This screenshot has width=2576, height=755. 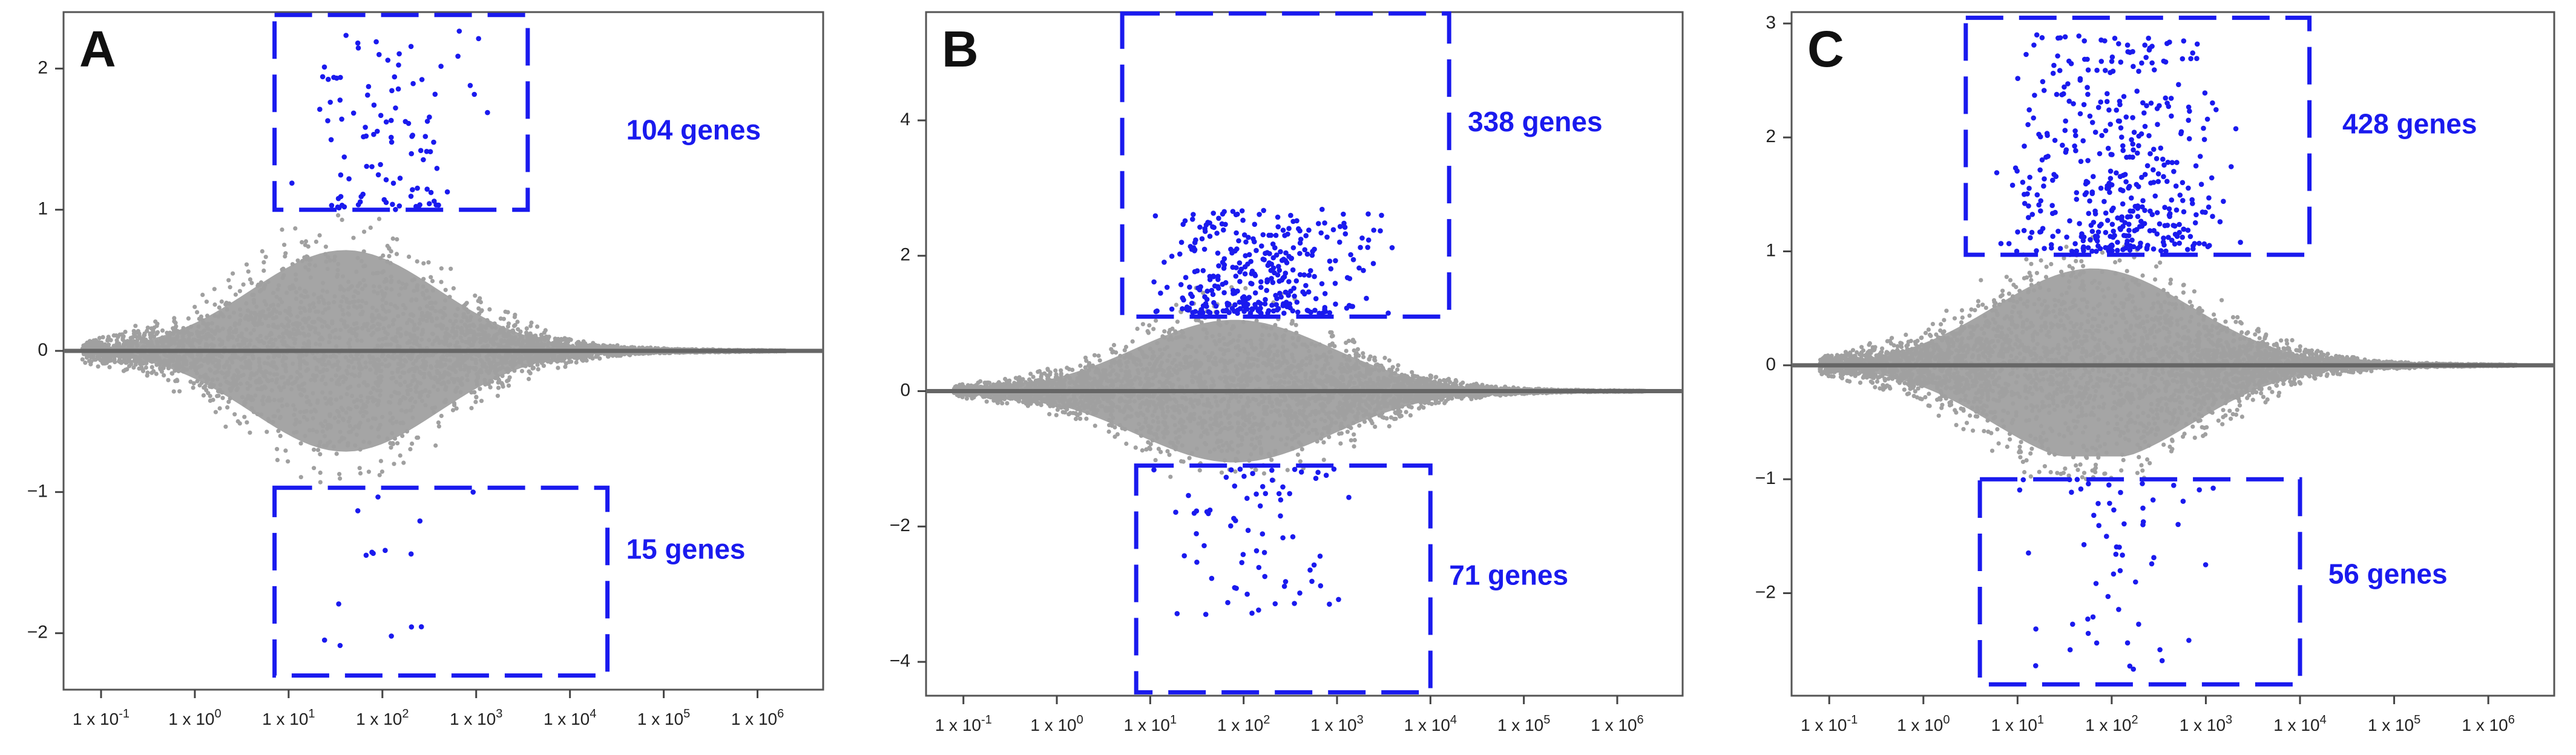 I want to click on panel-label: A, so click(x=97, y=49).